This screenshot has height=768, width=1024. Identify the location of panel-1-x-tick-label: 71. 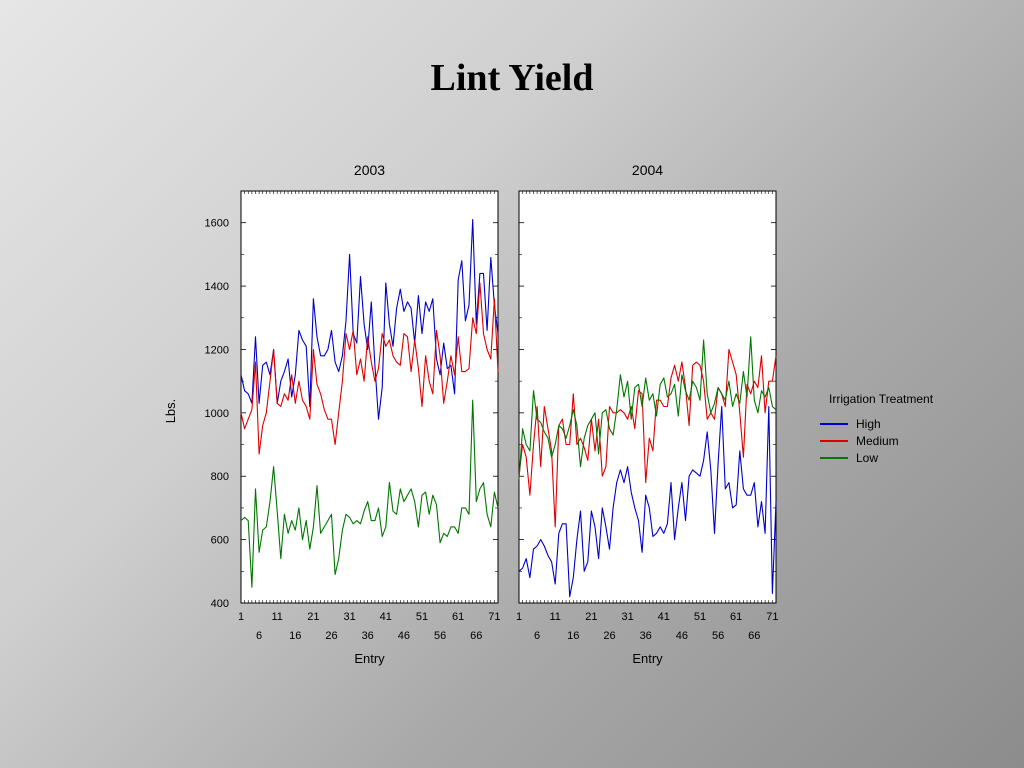
(494, 617).